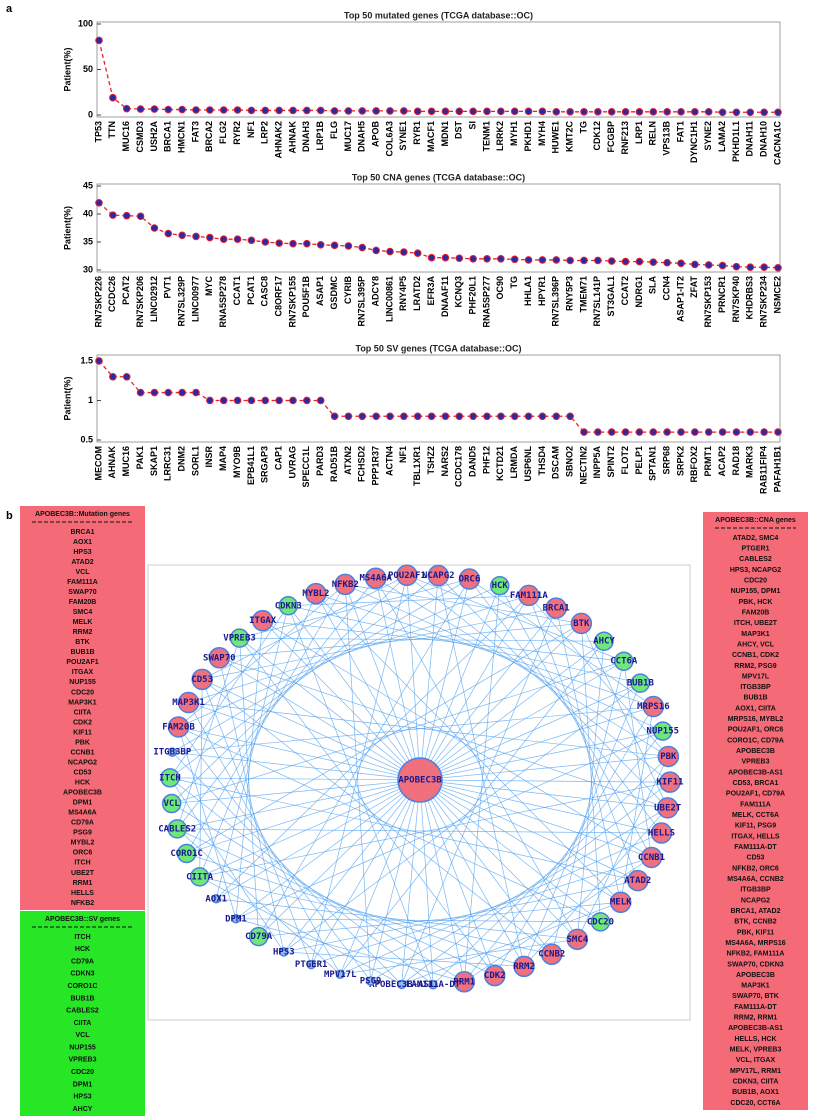 This screenshot has width=813, height=1117. What do you see at coordinates (237, 133) in the screenshot?
I see `x-tick-label: RYR2` at bounding box center [237, 133].